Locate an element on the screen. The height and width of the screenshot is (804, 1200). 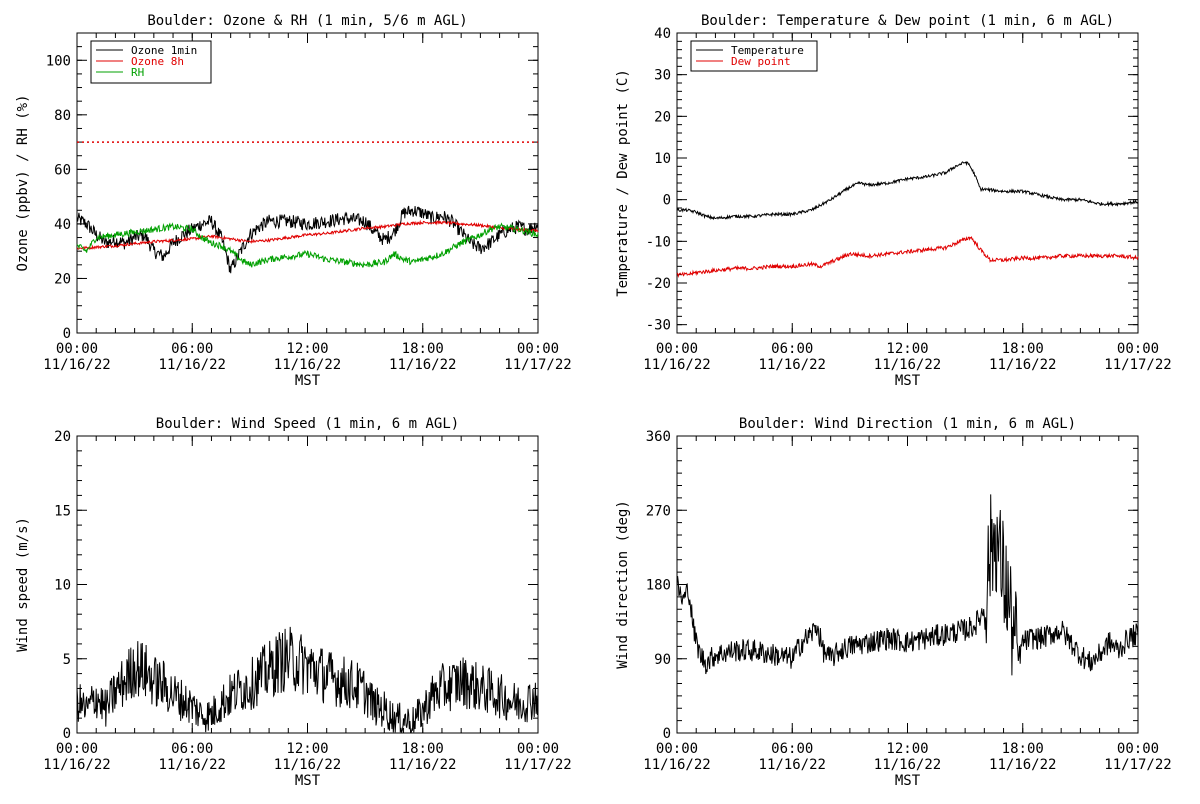
y-tick-label: 90 is located at coordinates (662, 660).